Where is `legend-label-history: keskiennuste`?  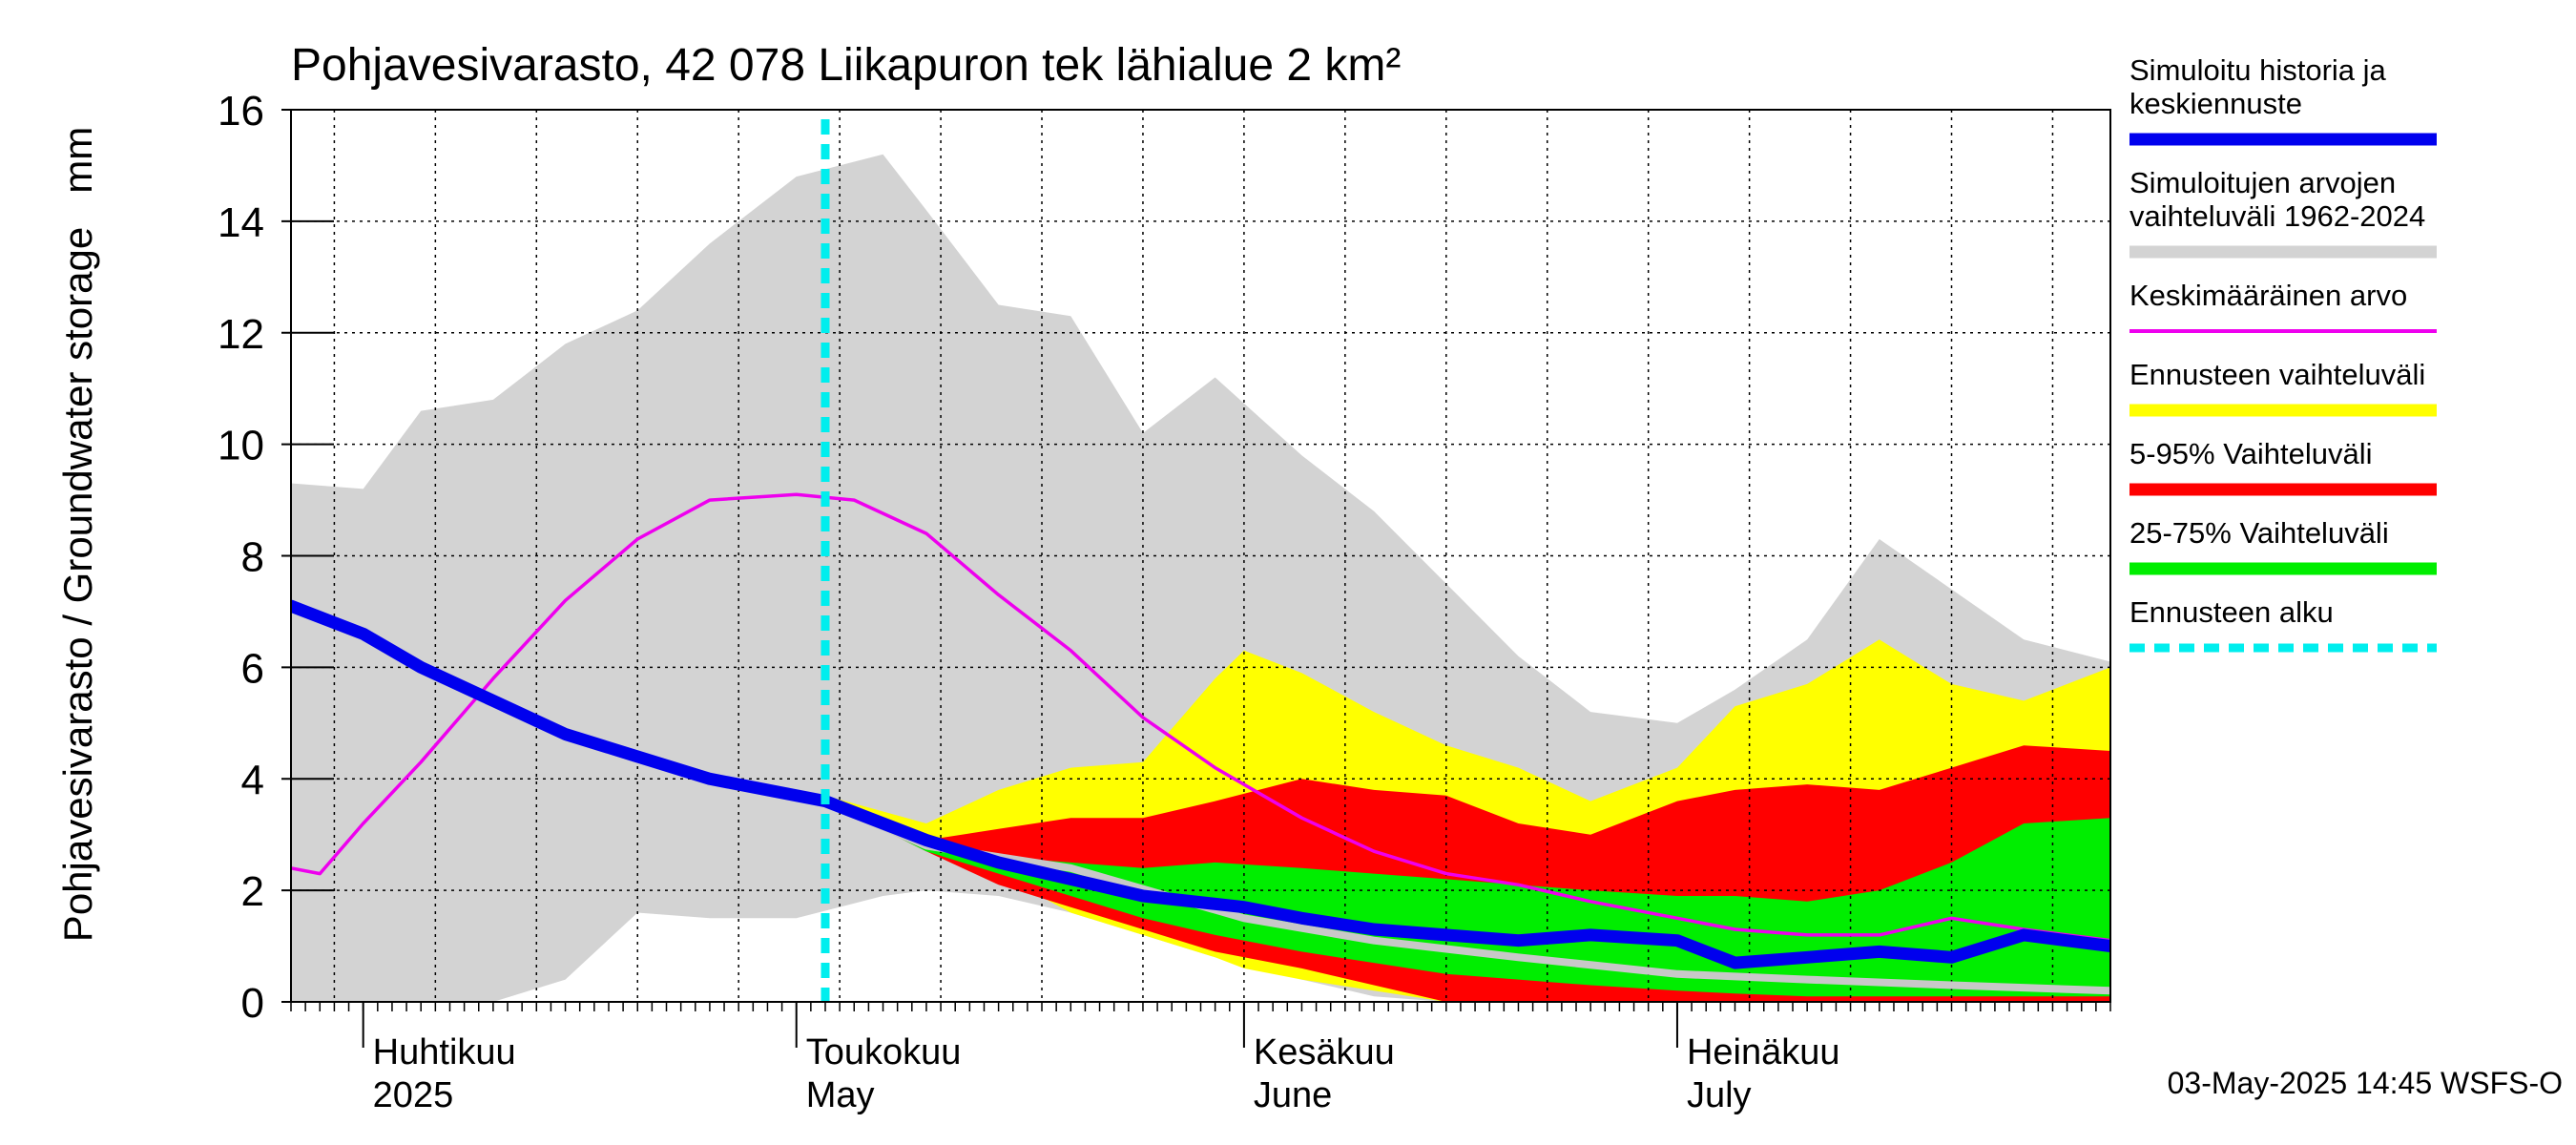
legend-label-history: keskiennuste is located at coordinates (2215, 103).